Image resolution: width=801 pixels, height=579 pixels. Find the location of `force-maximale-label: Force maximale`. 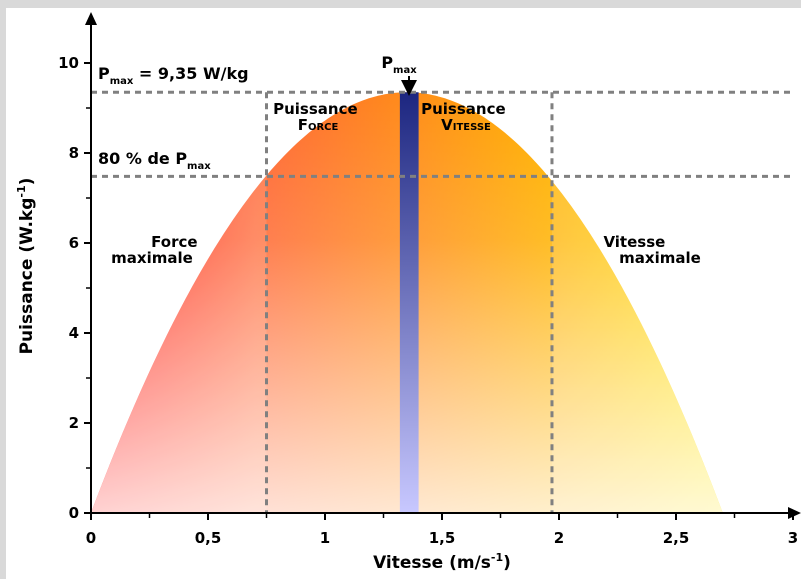

force-maximale-label: Force maximale is located at coordinates (157, 250).